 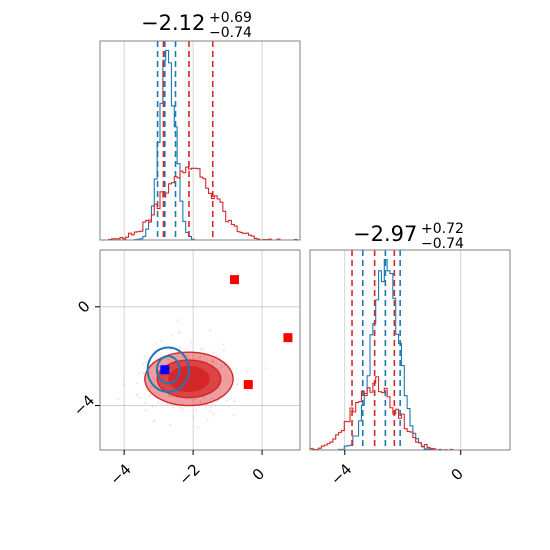 I want to click on blue-contour, so click(x=168, y=370).